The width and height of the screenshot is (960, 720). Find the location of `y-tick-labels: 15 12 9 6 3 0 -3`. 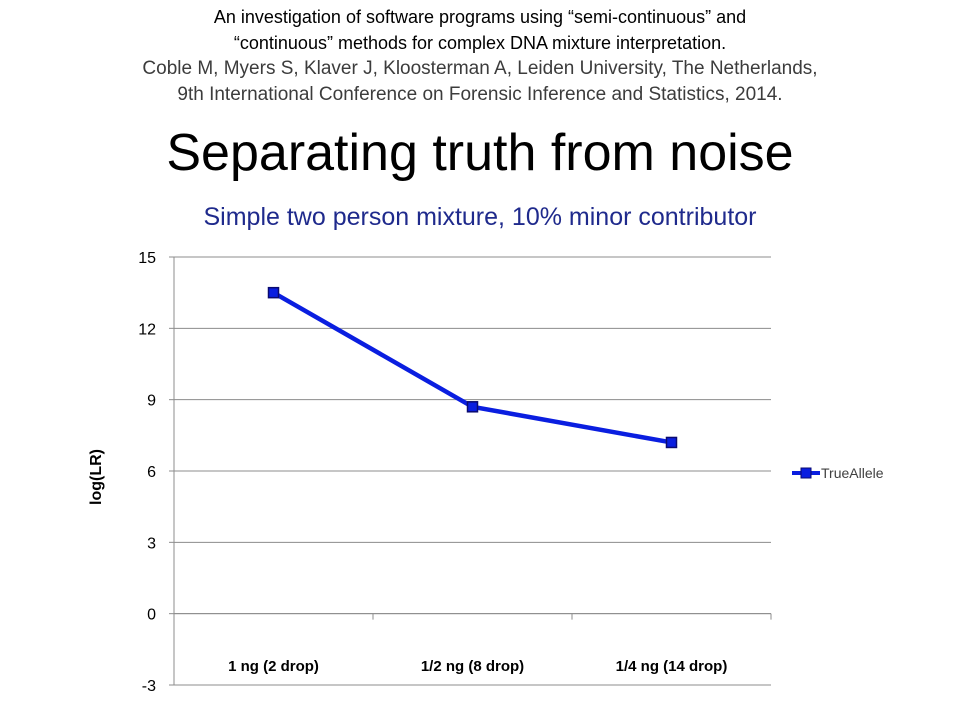

y-tick-labels: 15 12 9 6 3 0 -3 is located at coordinates (147, 472).